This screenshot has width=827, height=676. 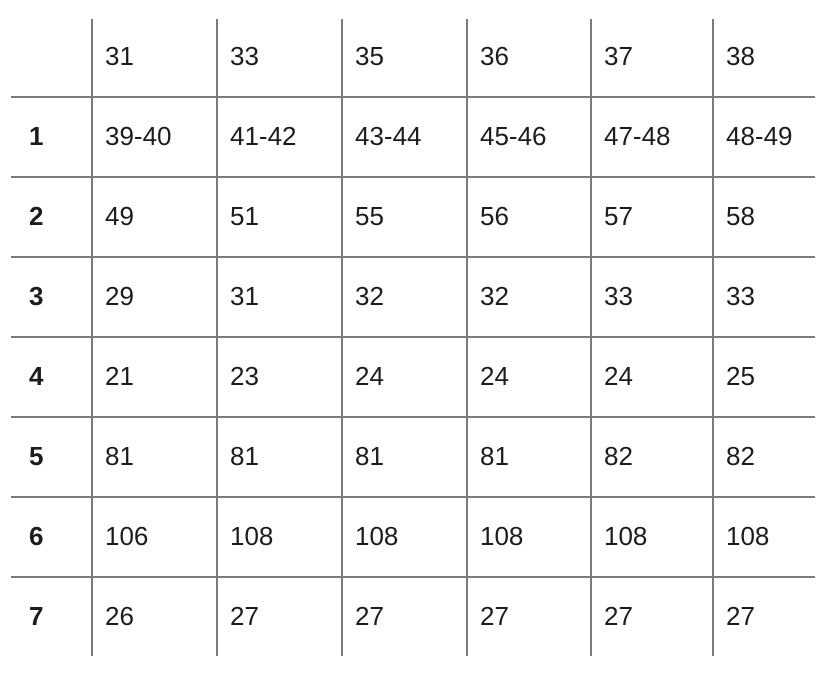 I want to click on table-cell: 56, so click(x=494, y=216).